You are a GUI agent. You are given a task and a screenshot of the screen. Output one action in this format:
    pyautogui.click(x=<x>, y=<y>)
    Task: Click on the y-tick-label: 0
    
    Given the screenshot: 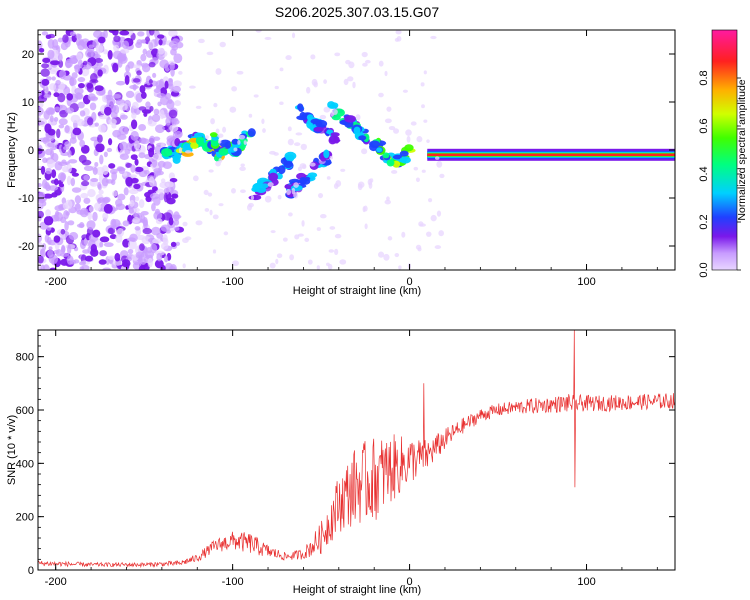 What is the action you would take?
    pyautogui.click(x=31, y=571)
    